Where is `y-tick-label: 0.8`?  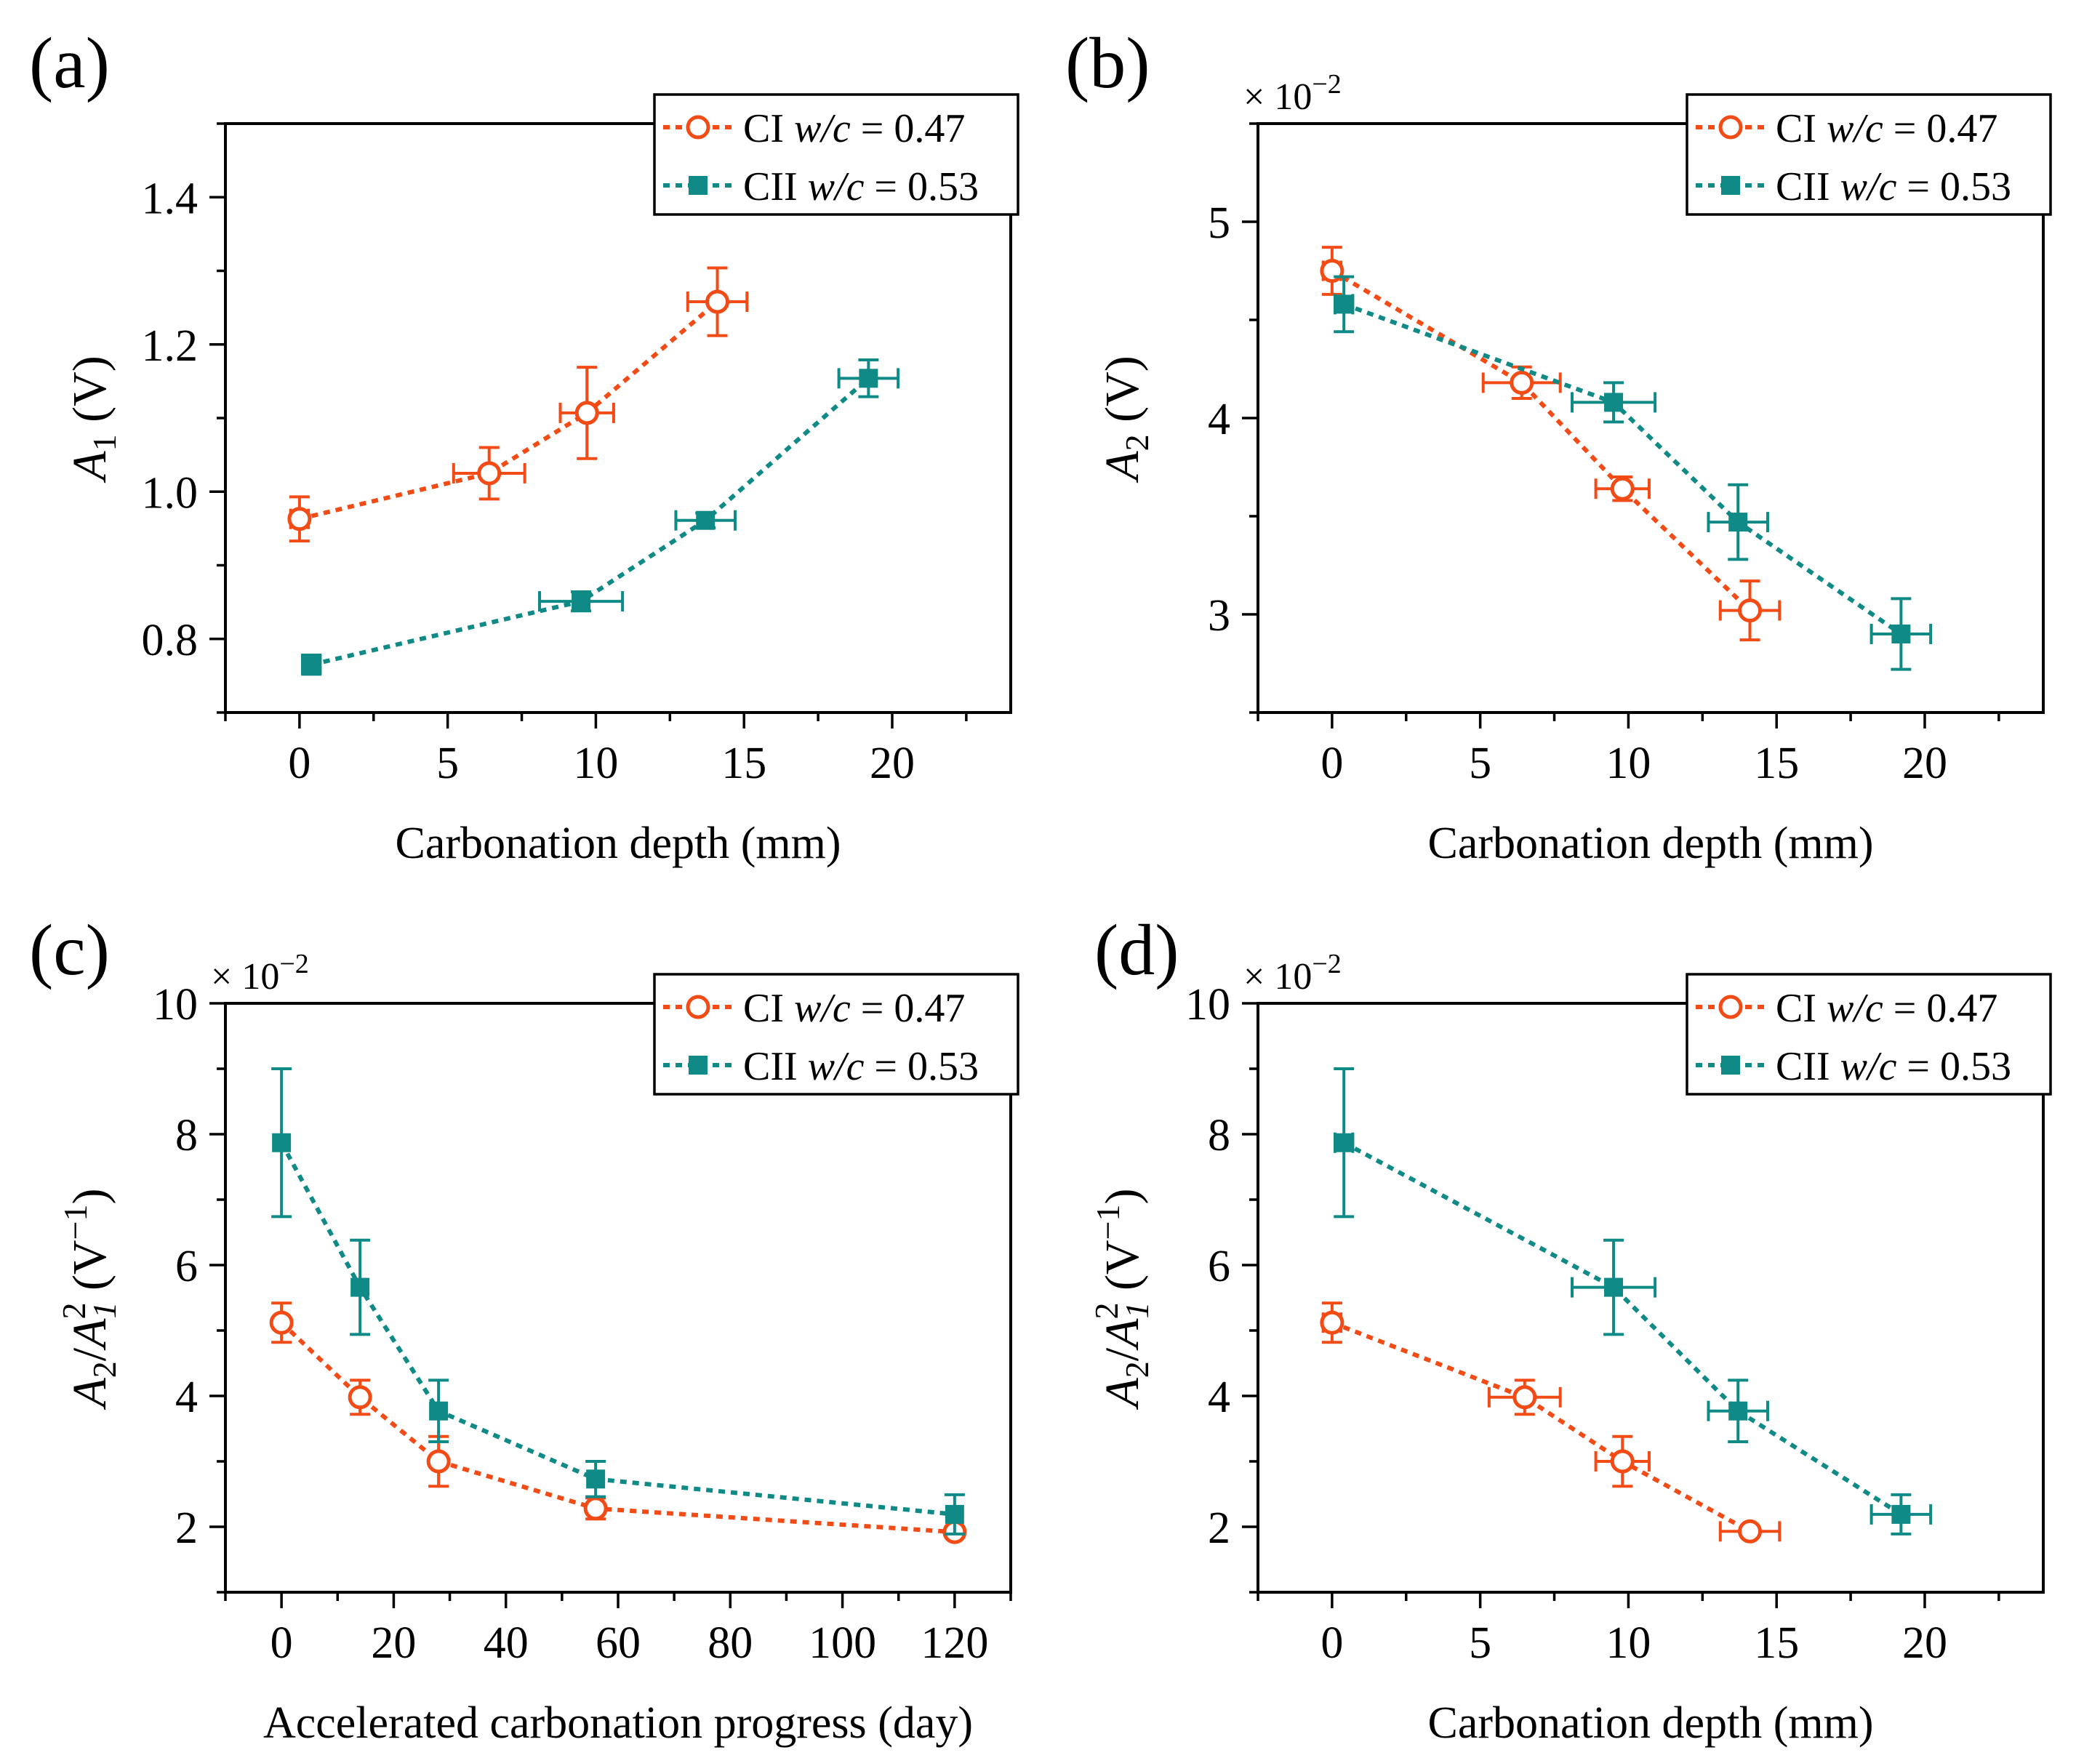
y-tick-label: 0.8 is located at coordinates (170, 640).